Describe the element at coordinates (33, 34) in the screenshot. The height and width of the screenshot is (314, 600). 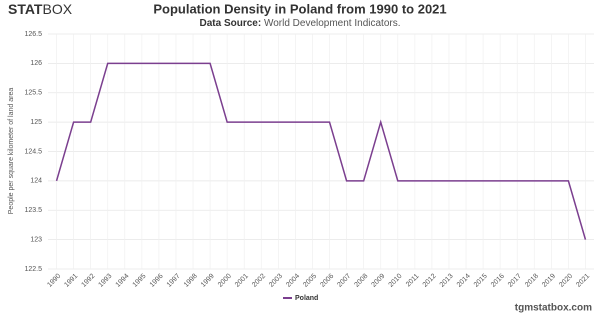
I see `y-tick-label: 126.5` at that location.